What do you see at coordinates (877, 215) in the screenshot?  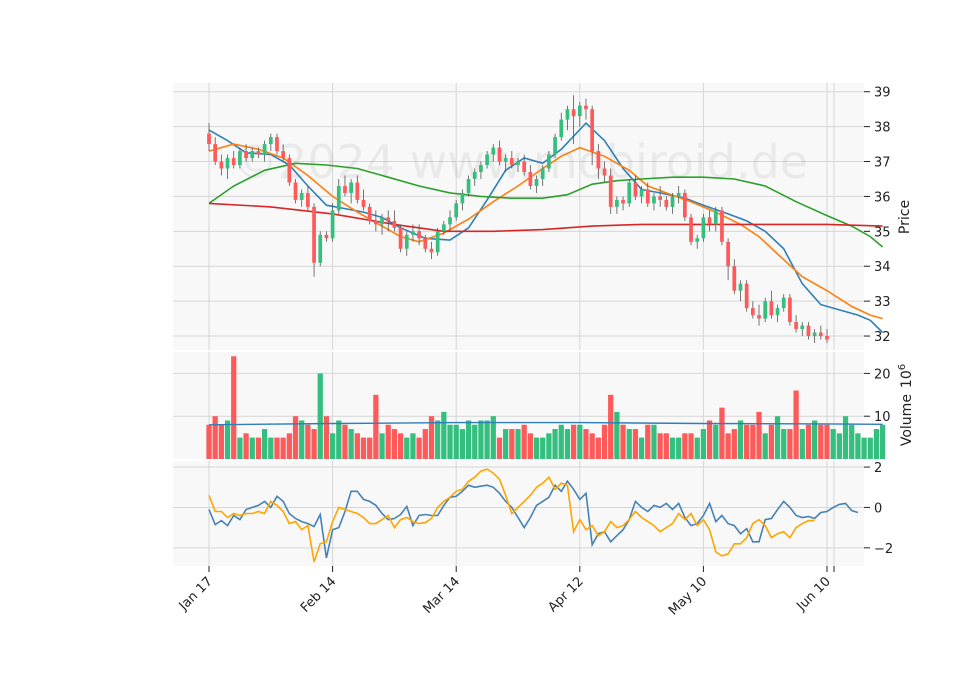 I see `price-axis-ticks: 32 33 34 35 36 37 38 39` at bounding box center [877, 215].